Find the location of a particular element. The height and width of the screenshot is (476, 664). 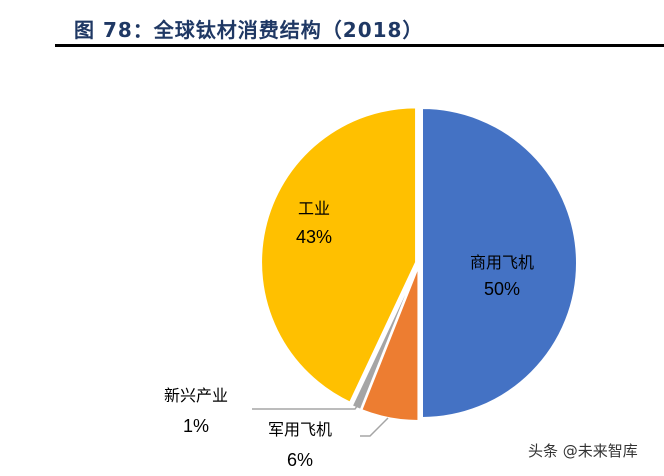

title-divider is located at coordinates (359, 45).